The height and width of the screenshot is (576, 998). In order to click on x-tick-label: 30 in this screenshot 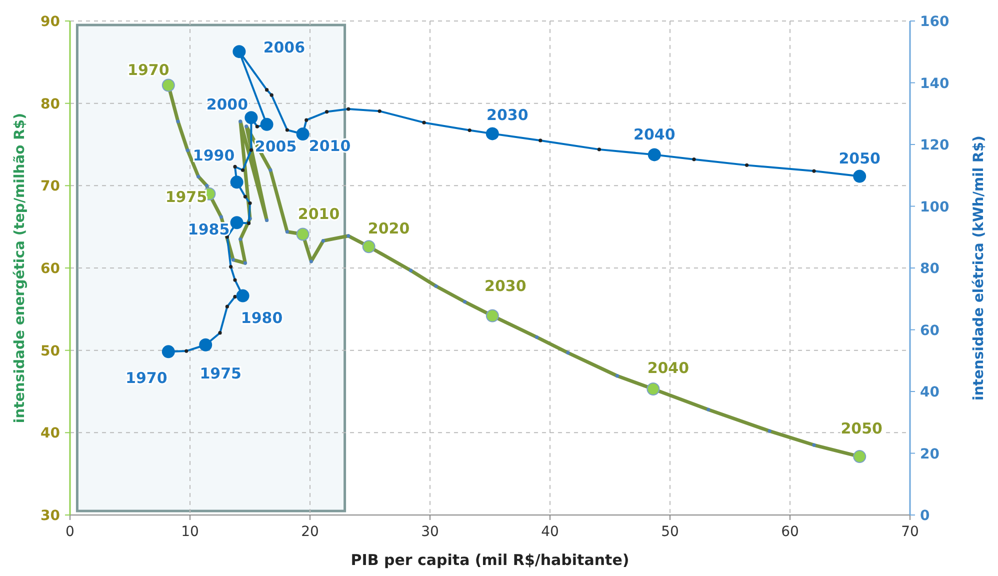, I will do `click(430, 532)`.